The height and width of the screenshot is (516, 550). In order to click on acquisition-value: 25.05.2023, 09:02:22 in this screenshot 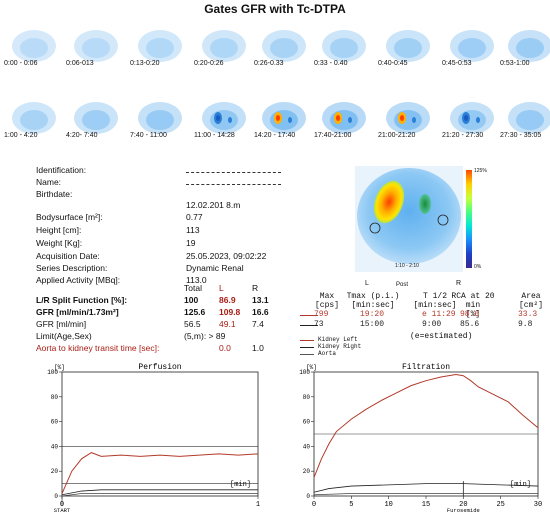, I will do `click(226, 256)`.